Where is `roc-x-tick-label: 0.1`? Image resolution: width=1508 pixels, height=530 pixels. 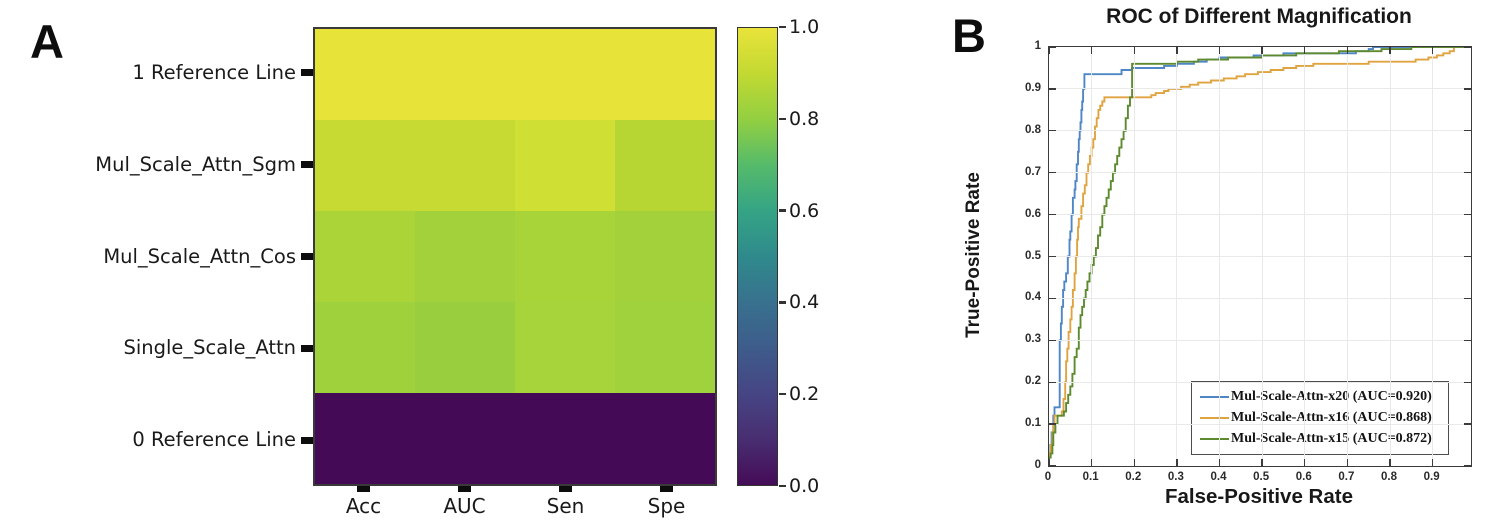 roc-x-tick-label: 0.1 is located at coordinates (1090, 477).